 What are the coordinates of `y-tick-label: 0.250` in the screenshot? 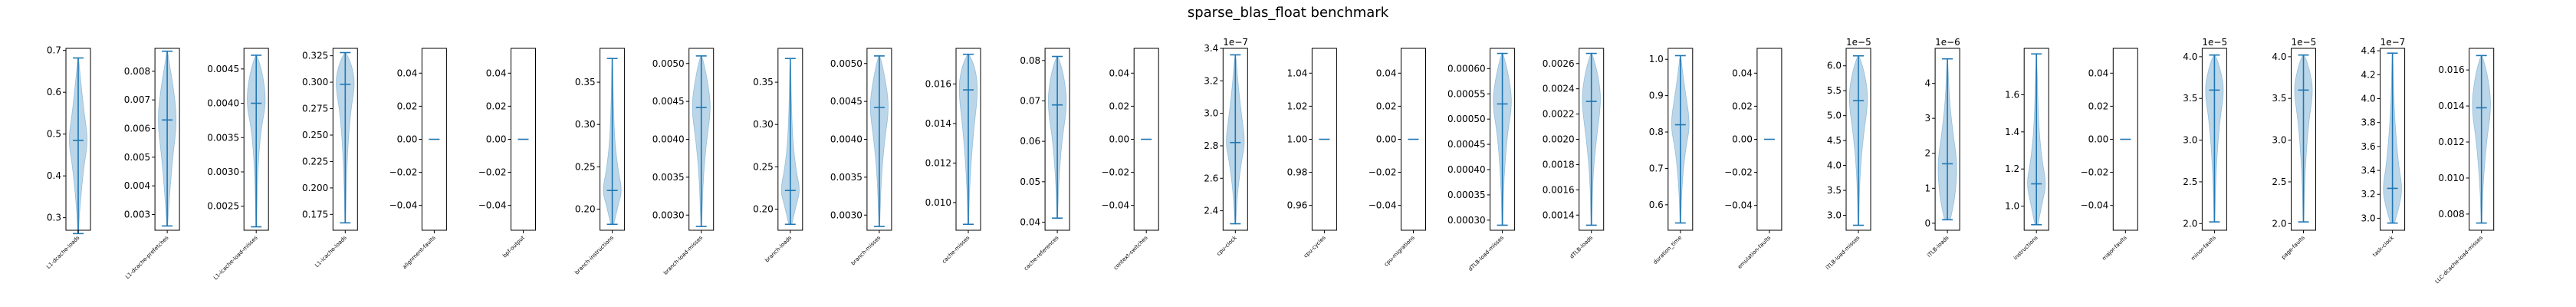 It's located at (315, 135).